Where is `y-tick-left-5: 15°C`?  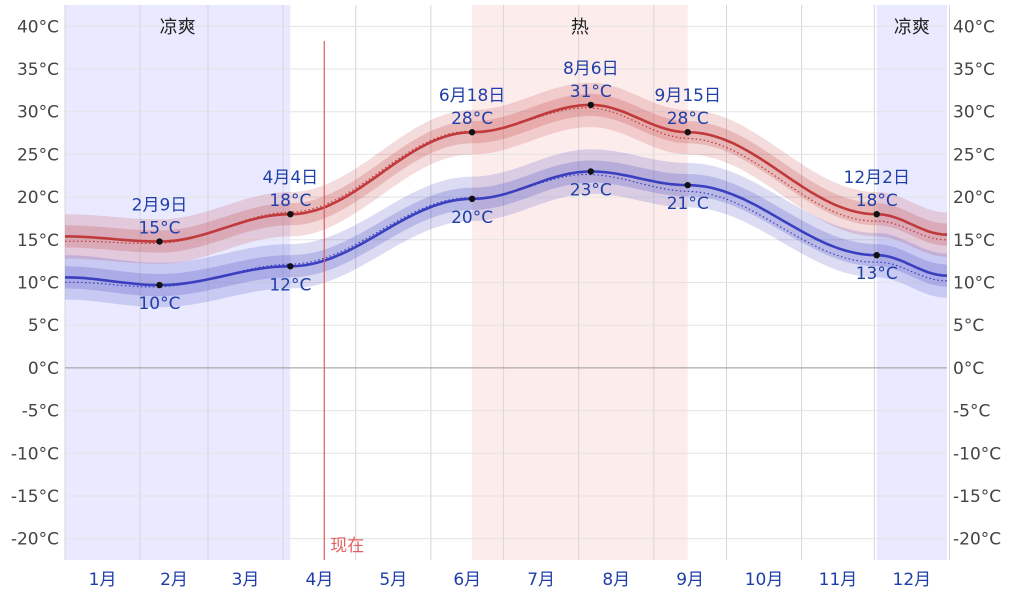 y-tick-left-5: 15°C is located at coordinates (38, 241).